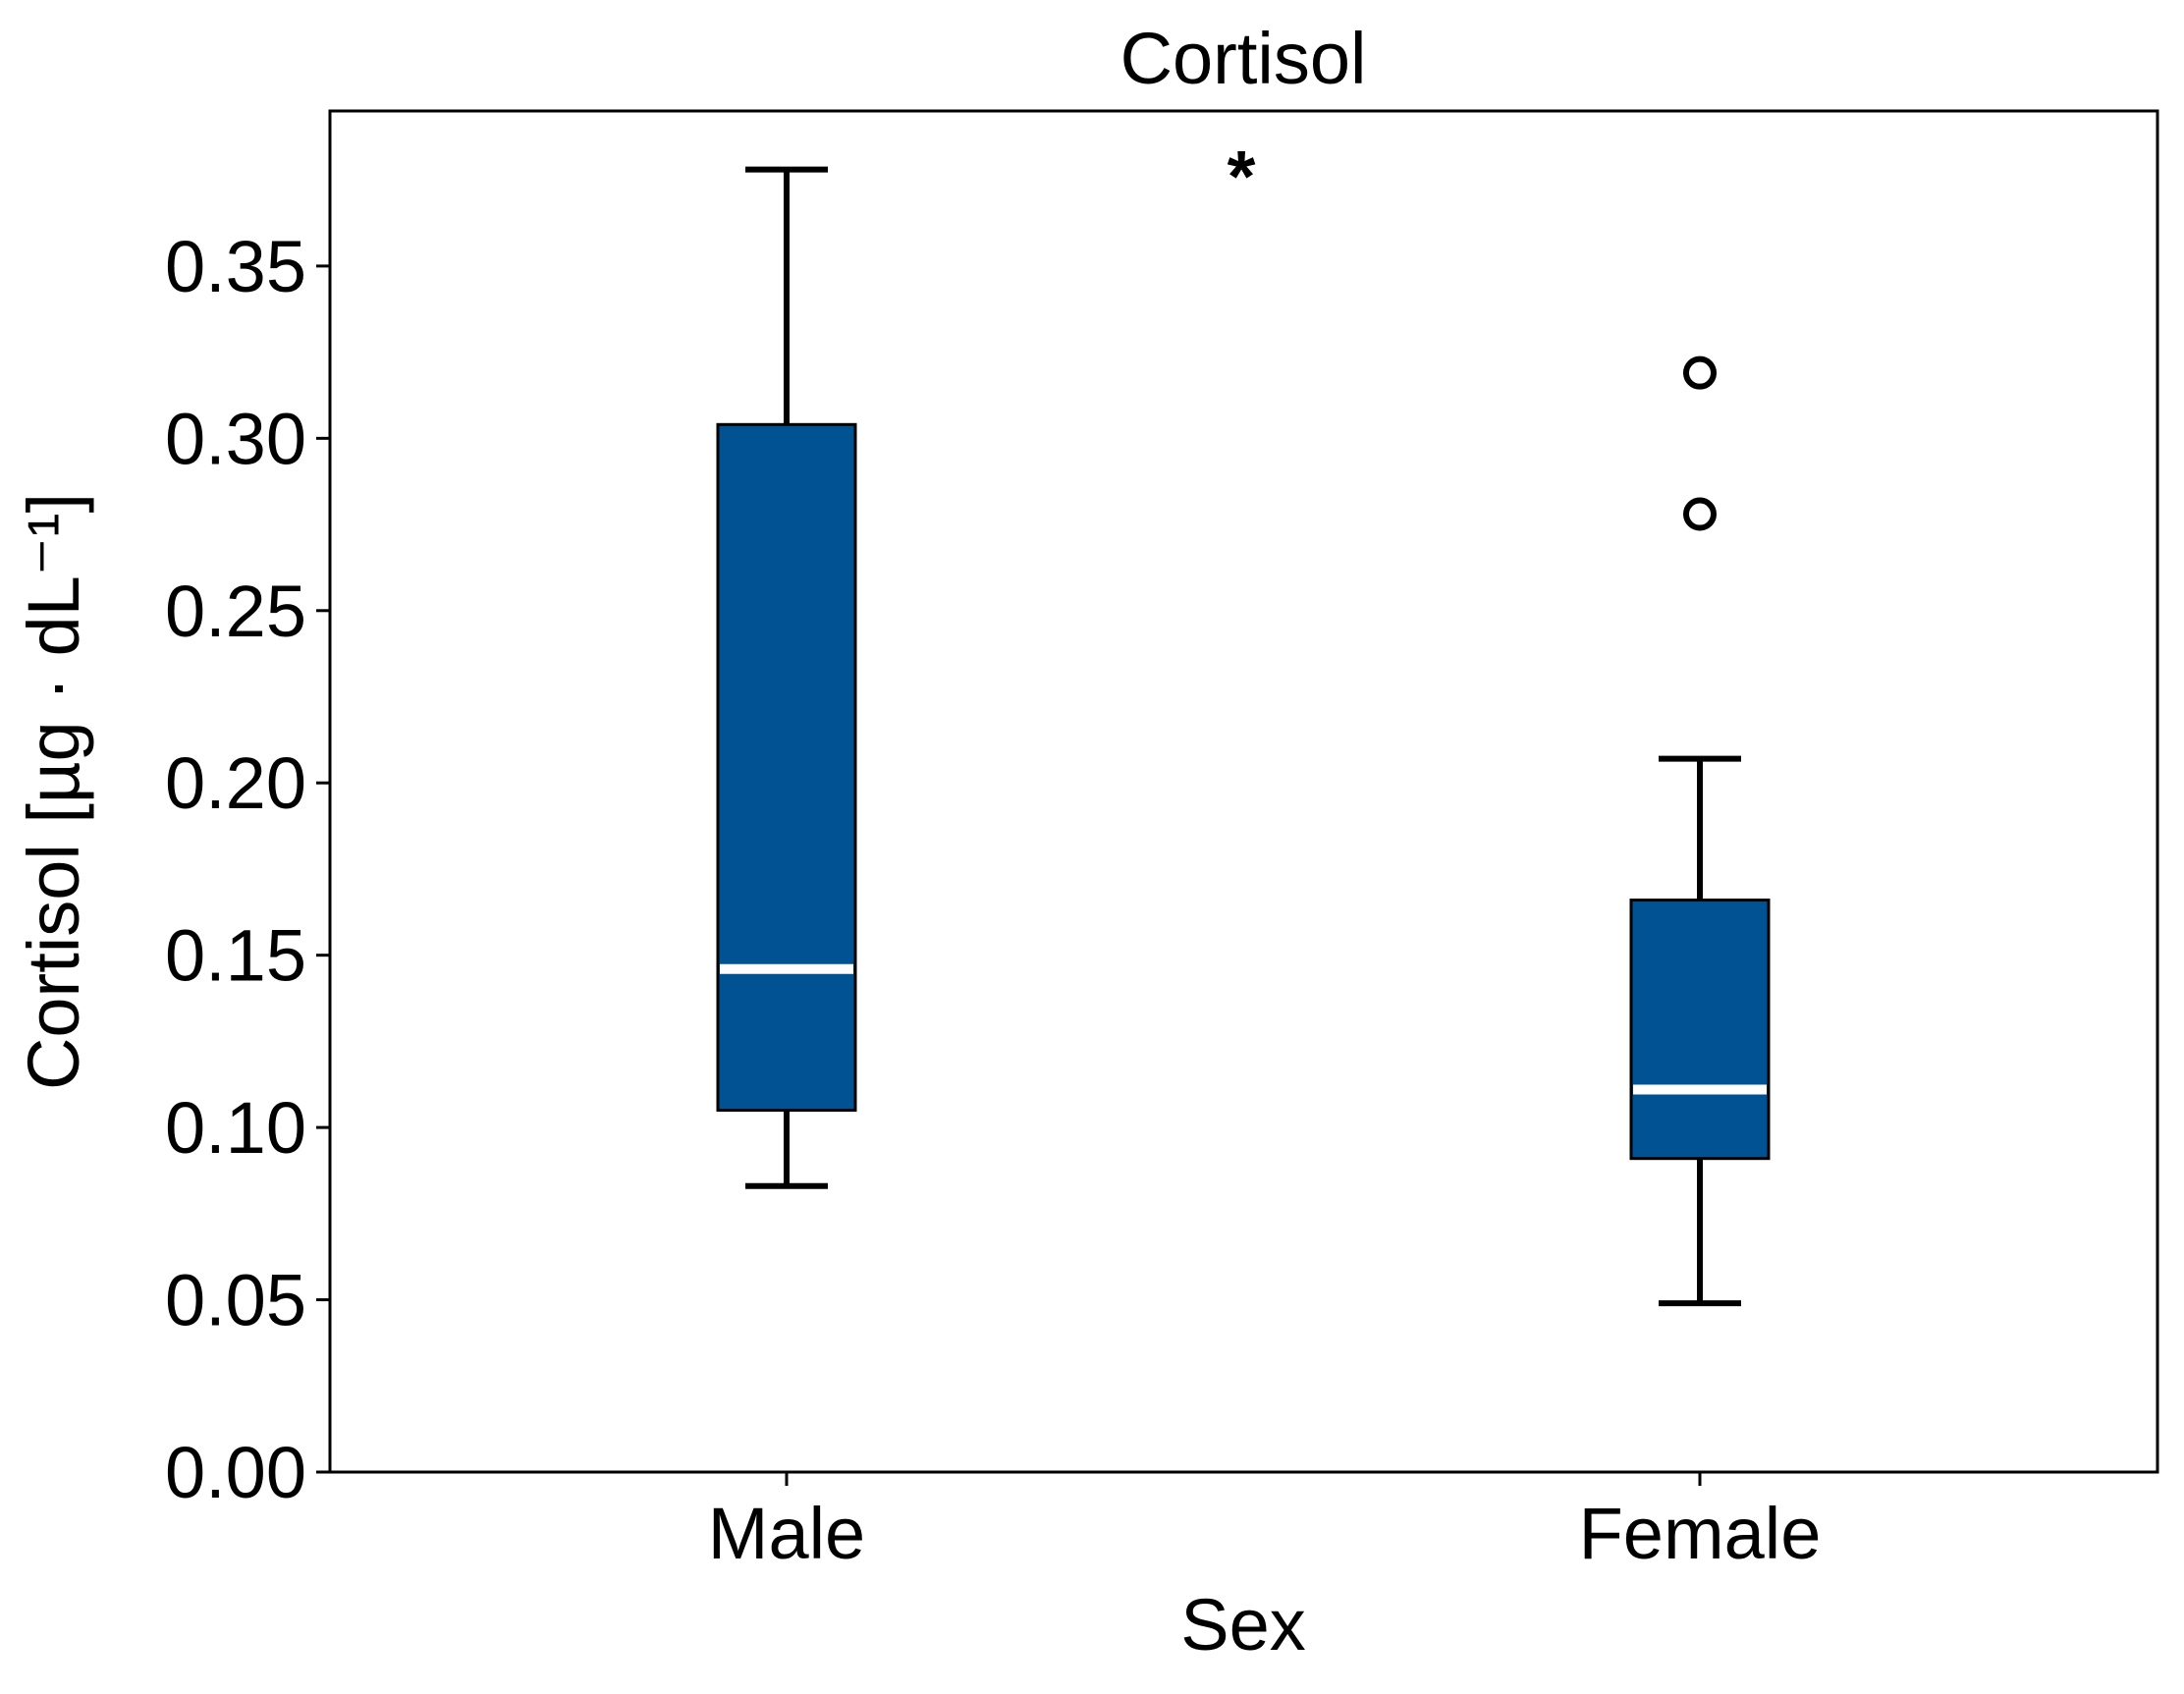 The height and width of the screenshot is (1694, 2184). What do you see at coordinates (235, 266) in the screenshot?
I see `y-tick-label: 0.35` at bounding box center [235, 266].